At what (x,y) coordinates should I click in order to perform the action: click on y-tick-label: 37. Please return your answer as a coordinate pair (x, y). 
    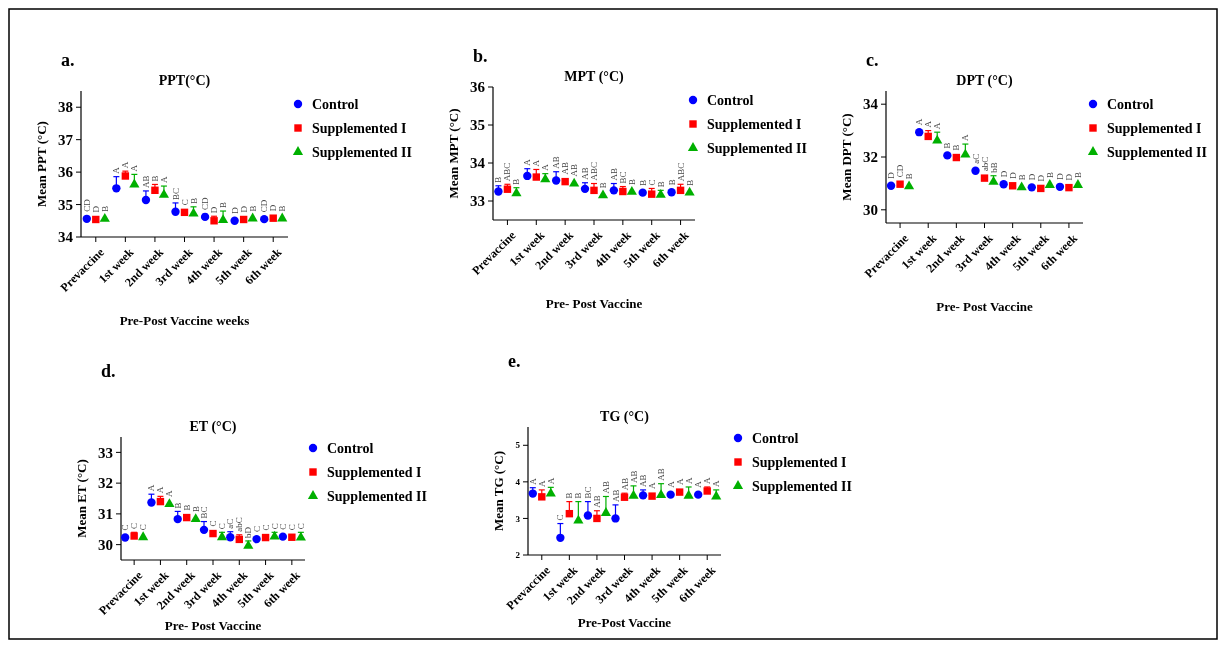
    Looking at the image, I should click on (66, 139).